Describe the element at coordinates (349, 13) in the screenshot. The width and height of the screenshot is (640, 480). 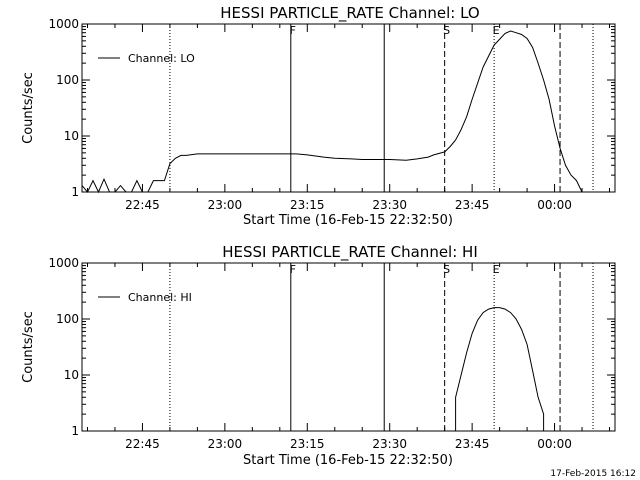
I see `chart-title: HESSI PARTICLE_RATE Channel: LO` at that location.